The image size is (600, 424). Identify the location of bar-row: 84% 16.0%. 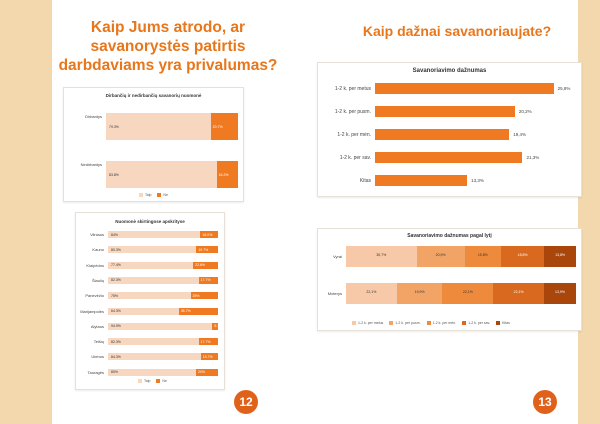
(163, 234).